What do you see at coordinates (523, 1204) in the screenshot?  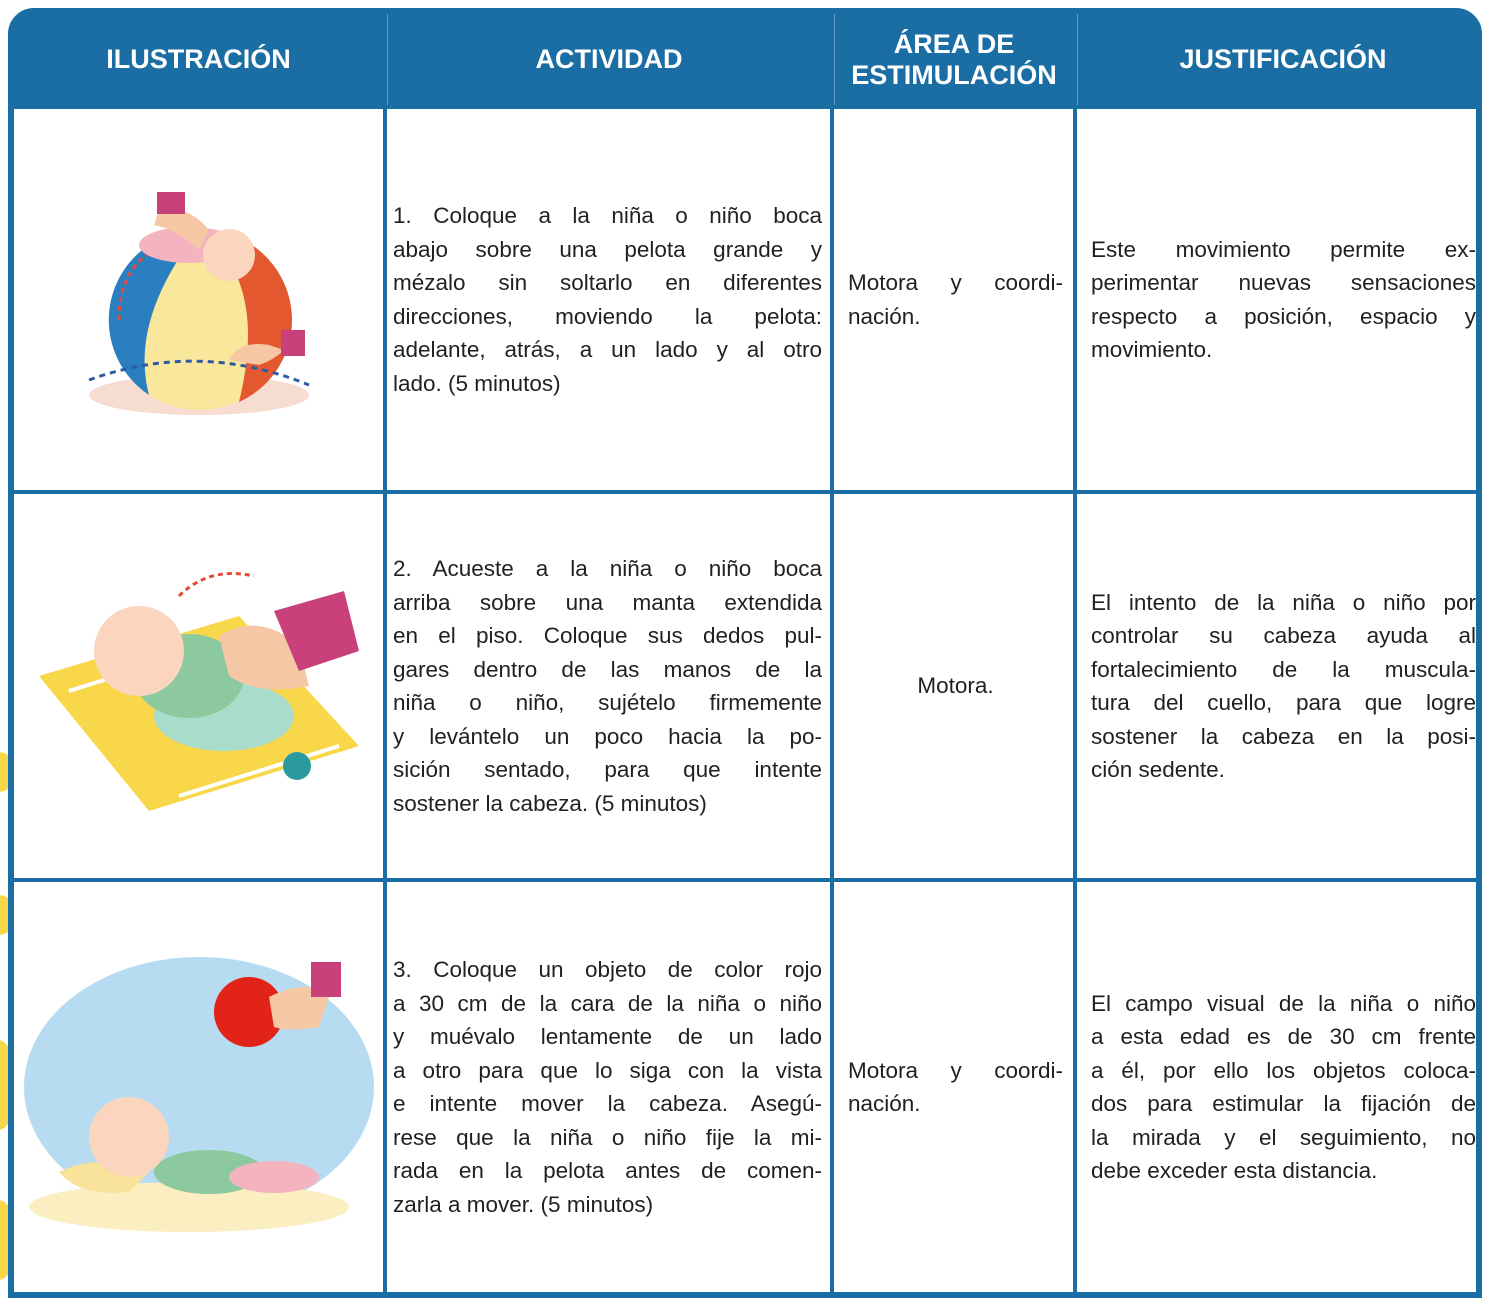 I see `text-line: zarla a mover. (5 minutos)` at bounding box center [523, 1204].